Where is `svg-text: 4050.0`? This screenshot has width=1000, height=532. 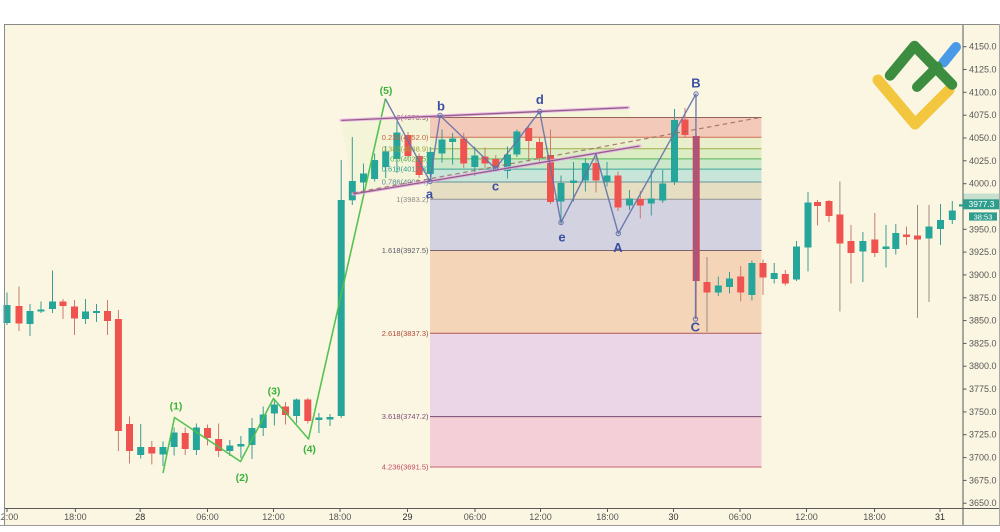
svg-text: 4050.0 is located at coordinates (983, 138).